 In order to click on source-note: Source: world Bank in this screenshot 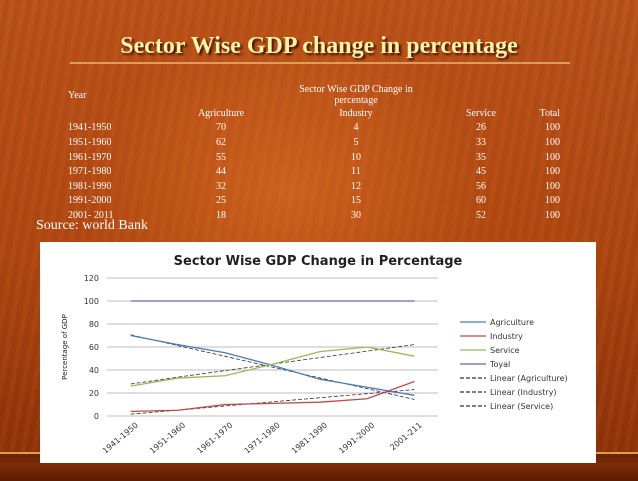, I will do `click(92, 225)`.